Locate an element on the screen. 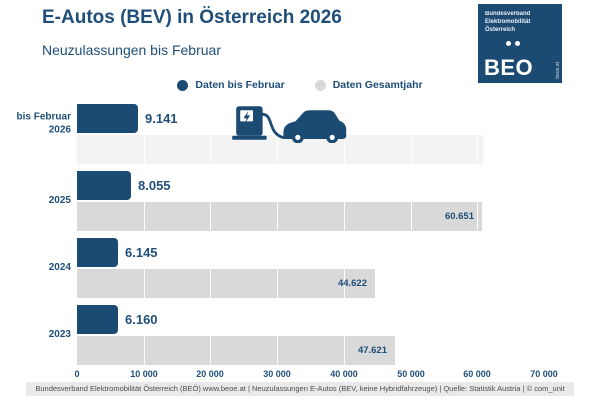  bar-feb-value: 8.055 is located at coordinates (154, 185).